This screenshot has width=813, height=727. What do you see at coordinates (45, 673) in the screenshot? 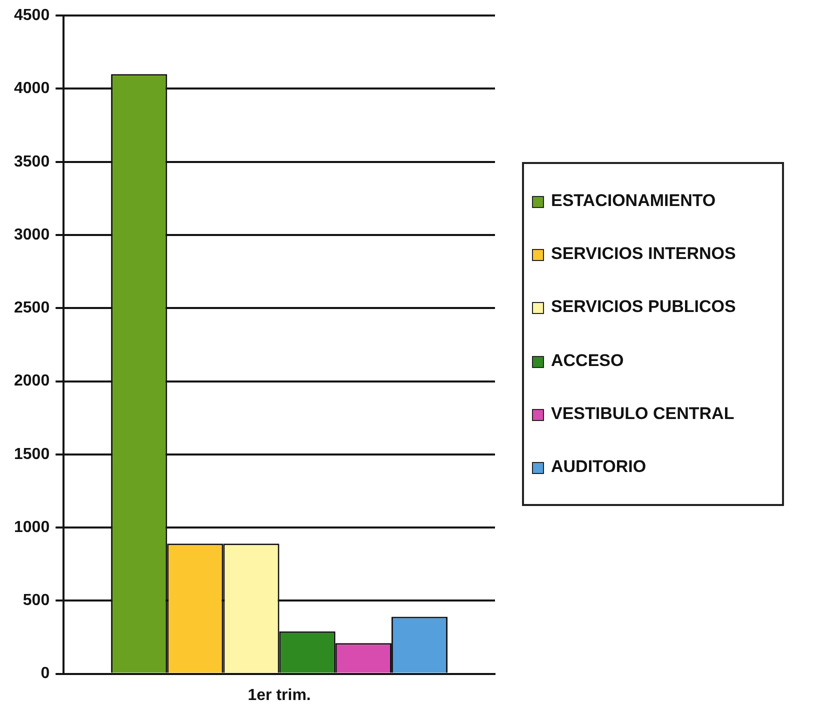
I see `y-tick-label: 0` at bounding box center [45, 673].